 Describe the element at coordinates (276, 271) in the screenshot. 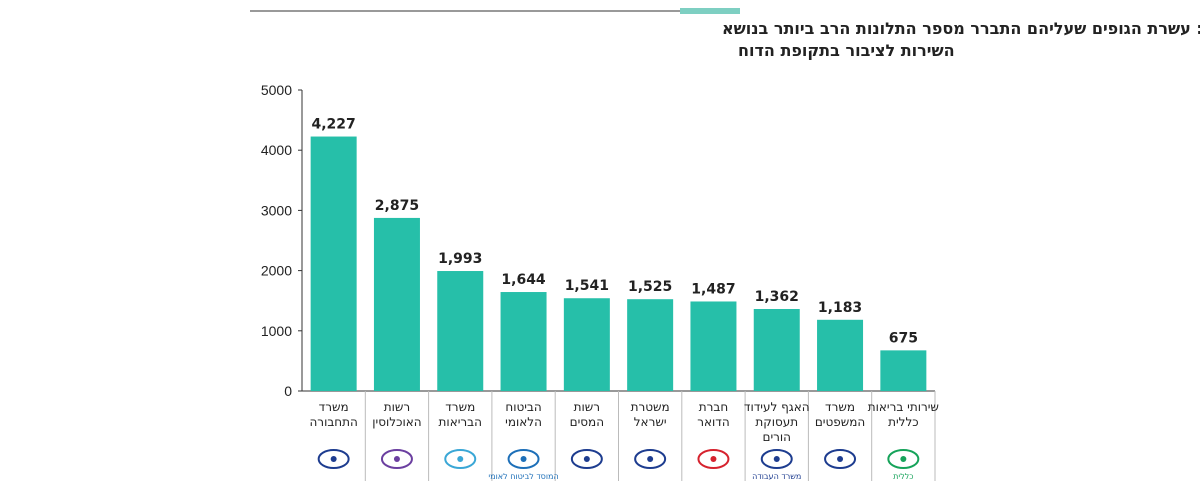

I see `y-tick-label: 2000` at that location.